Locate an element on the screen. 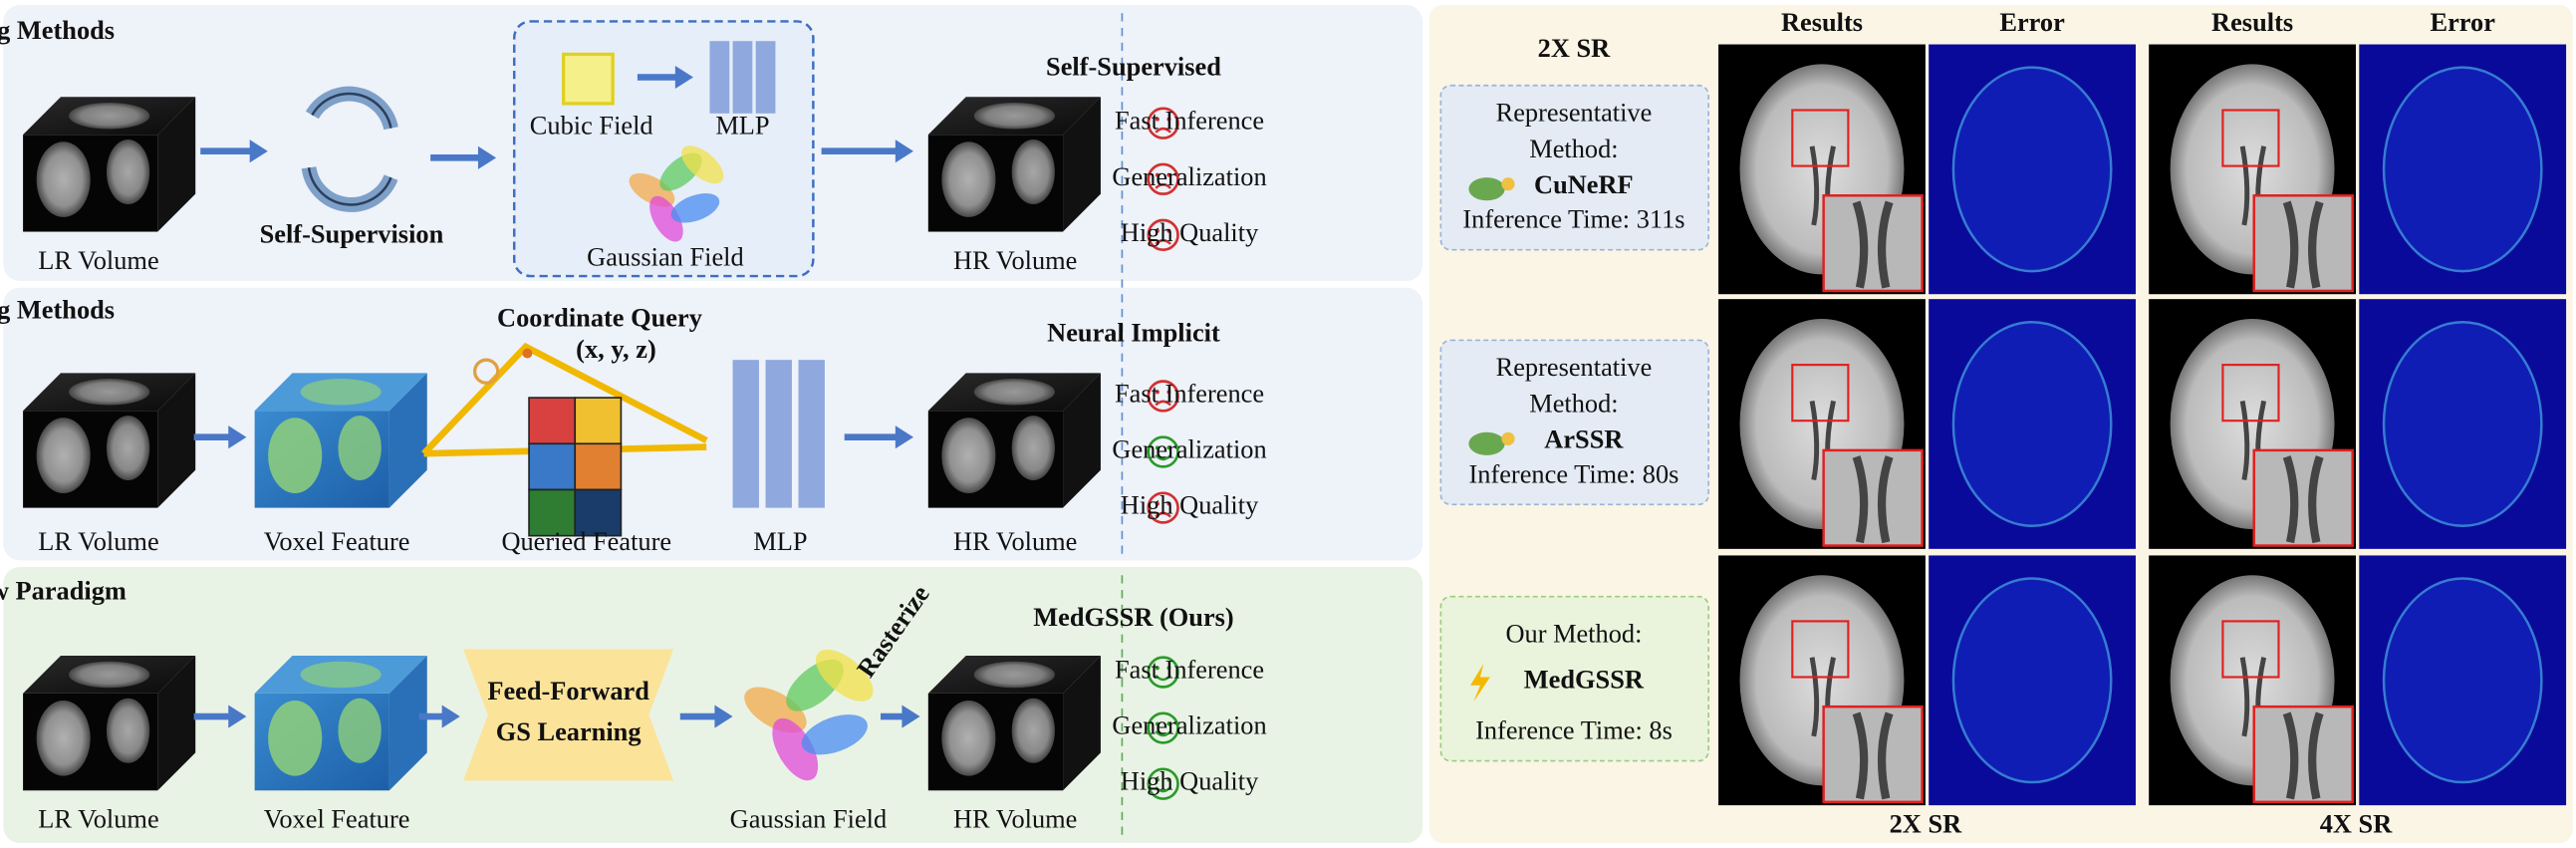 The image size is (2576, 848). magnifier is located at coordinates (486, 372).